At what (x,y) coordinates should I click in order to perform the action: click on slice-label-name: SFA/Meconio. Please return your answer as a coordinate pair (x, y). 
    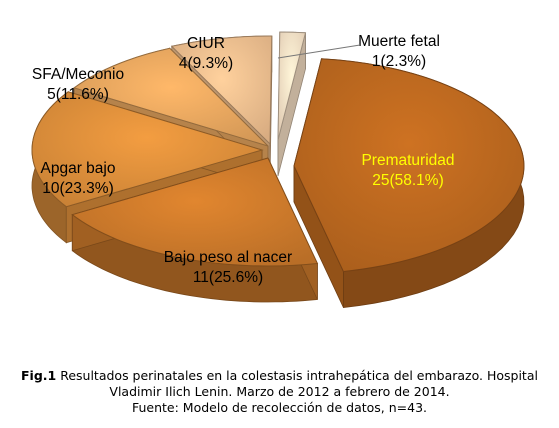
    Looking at the image, I should click on (78, 74).